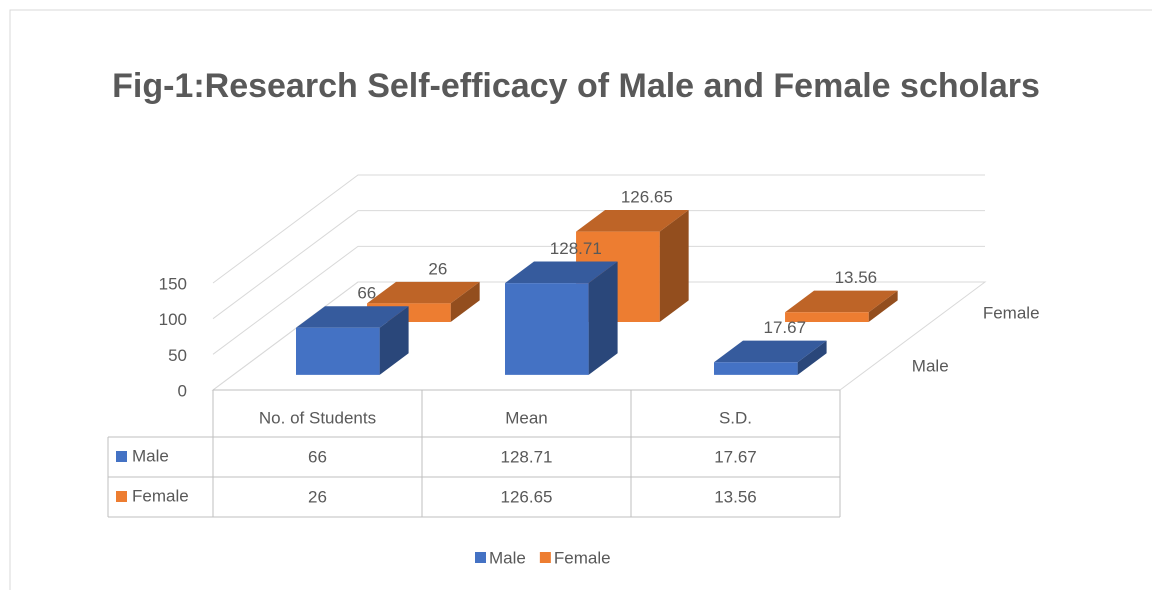  Describe the element at coordinates (647, 197) in the screenshot. I see `data-label: 126.65` at that location.